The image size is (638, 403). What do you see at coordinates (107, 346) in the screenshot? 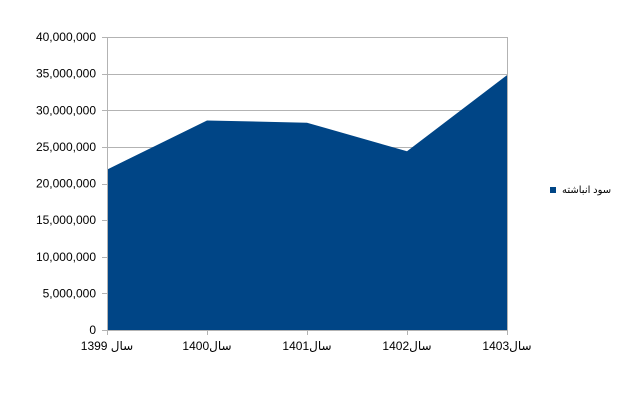
I see `x-tick-label: سال 1399` at bounding box center [107, 346].